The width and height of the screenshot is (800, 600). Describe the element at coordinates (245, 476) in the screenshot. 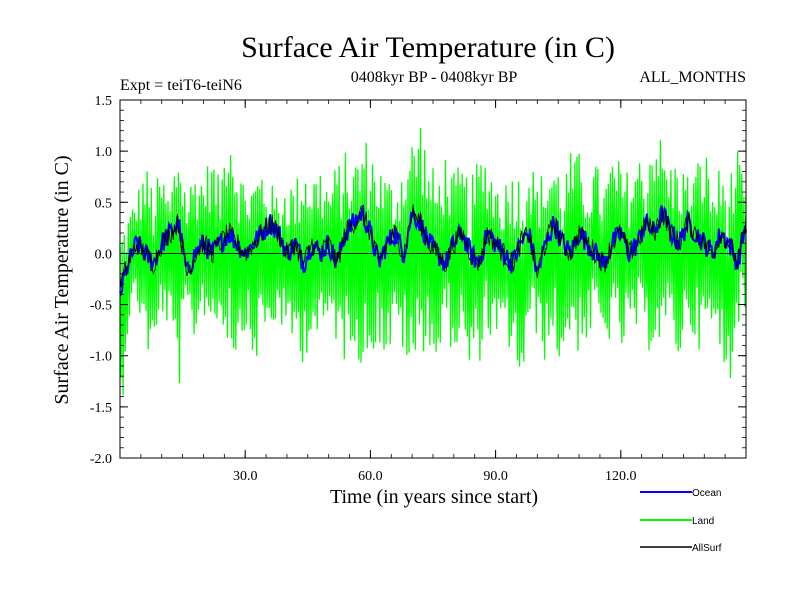

I see `x-tick-label: 30.0` at that location.